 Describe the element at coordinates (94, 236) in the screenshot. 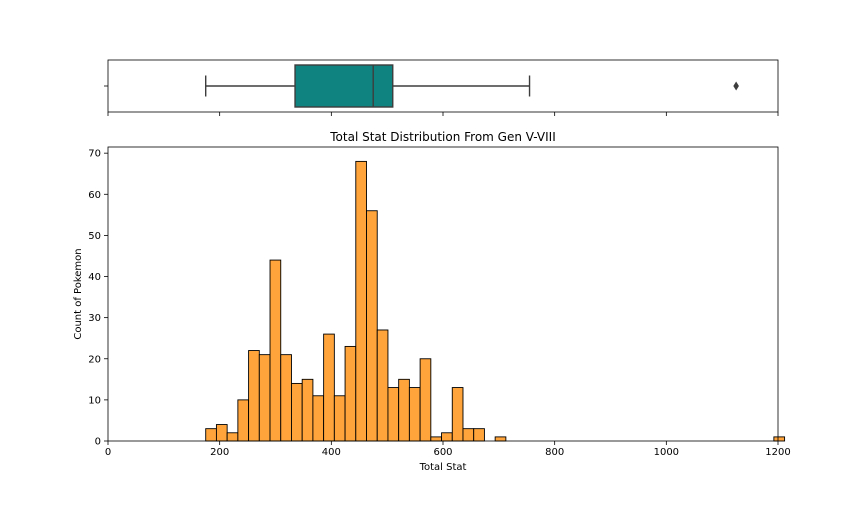

I see `y-tick-label: 50` at that location.